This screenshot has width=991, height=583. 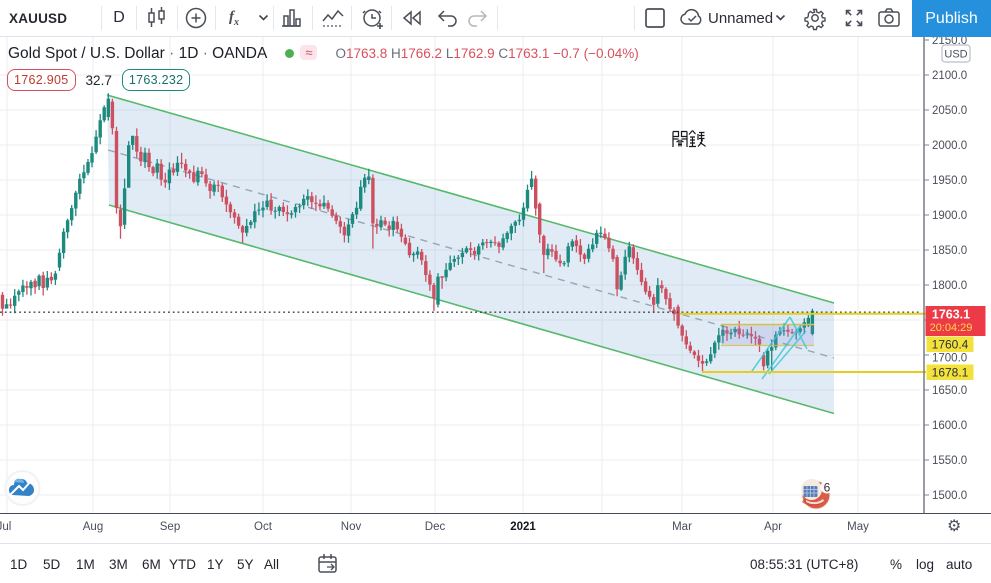 I want to click on svg-text: 1500.0, so click(x=949, y=496).